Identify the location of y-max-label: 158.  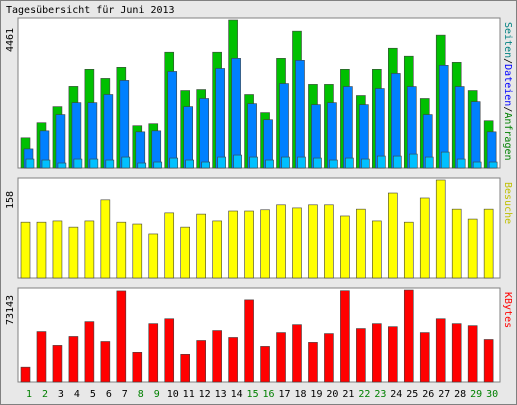
(10, 200).